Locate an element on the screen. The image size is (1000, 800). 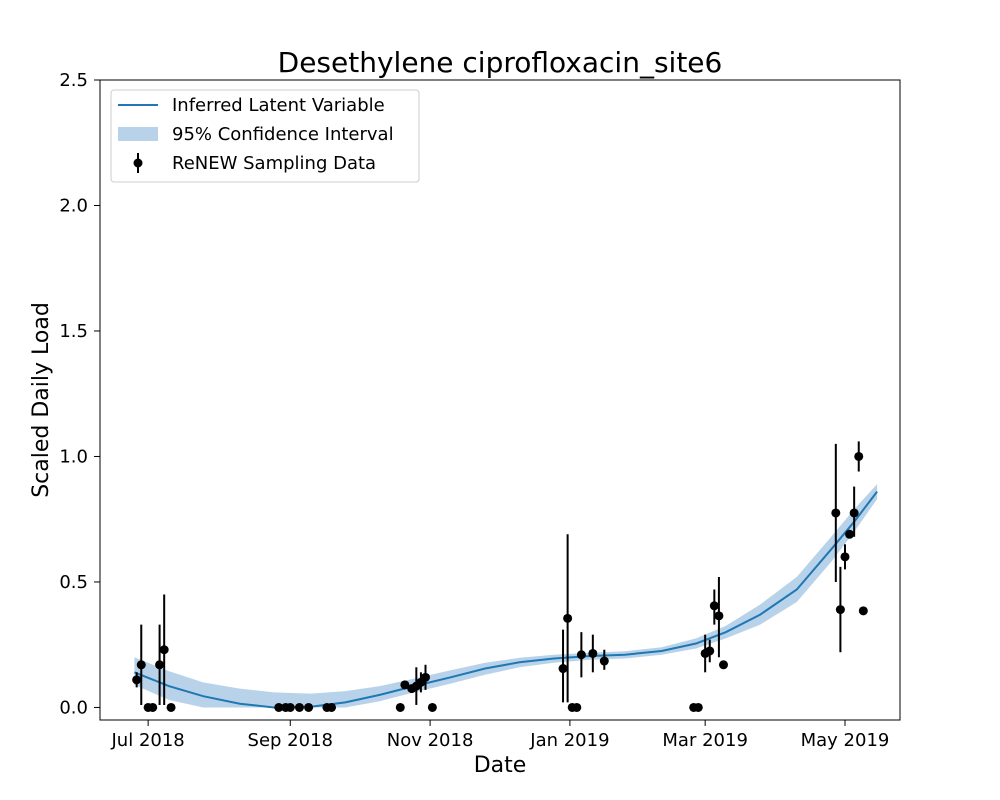
x-tick-label-3: Jan 2019 is located at coordinates (569, 740).